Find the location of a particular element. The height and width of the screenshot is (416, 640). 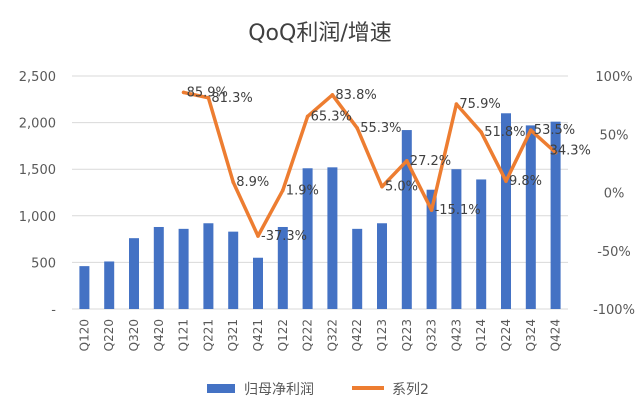

x-tick-label: Q420 is located at coordinates (159, 335).